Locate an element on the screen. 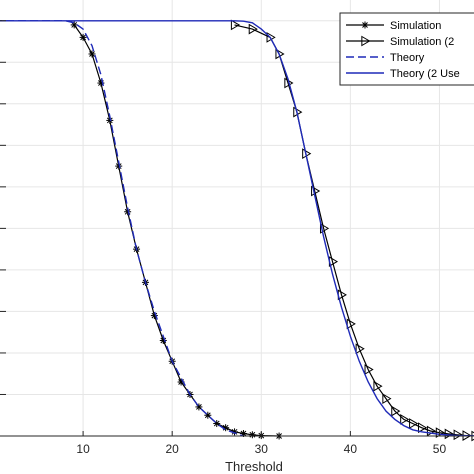 Image resolution: width=474 pixels, height=474 pixels. x-tick-label: 20 is located at coordinates (173, 449).